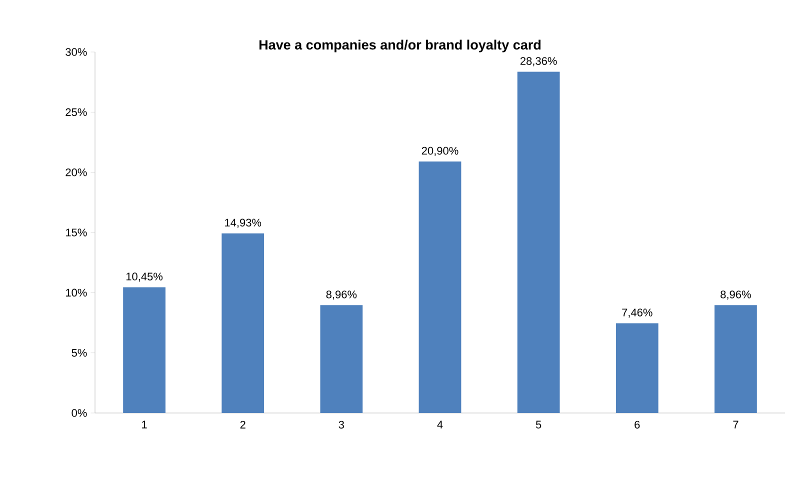  What do you see at coordinates (243, 424) in the screenshot?
I see `x-tick-label: 2` at bounding box center [243, 424].